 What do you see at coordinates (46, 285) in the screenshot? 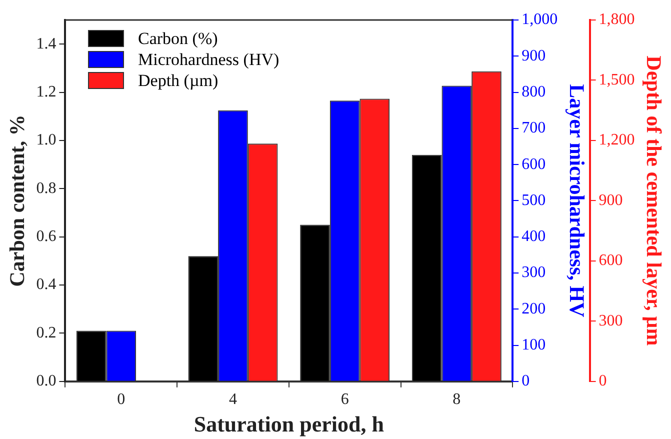
I see `y-tick-label: 0.4` at bounding box center [46, 285].